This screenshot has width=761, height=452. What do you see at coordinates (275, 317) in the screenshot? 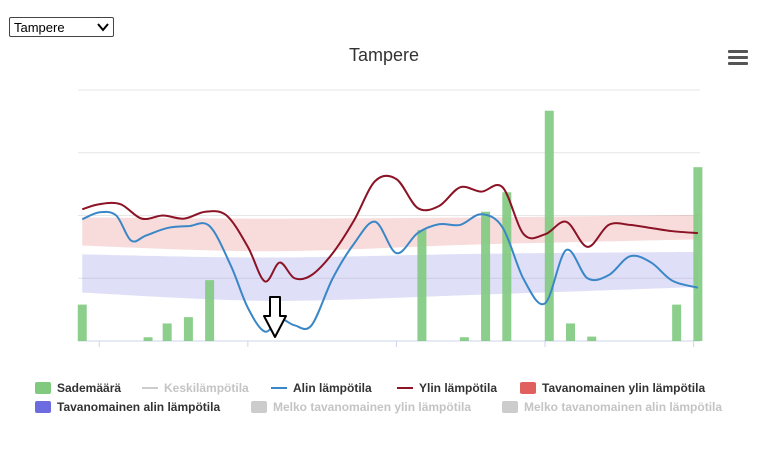
I see `mouse-cursor` at bounding box center [275, 317].